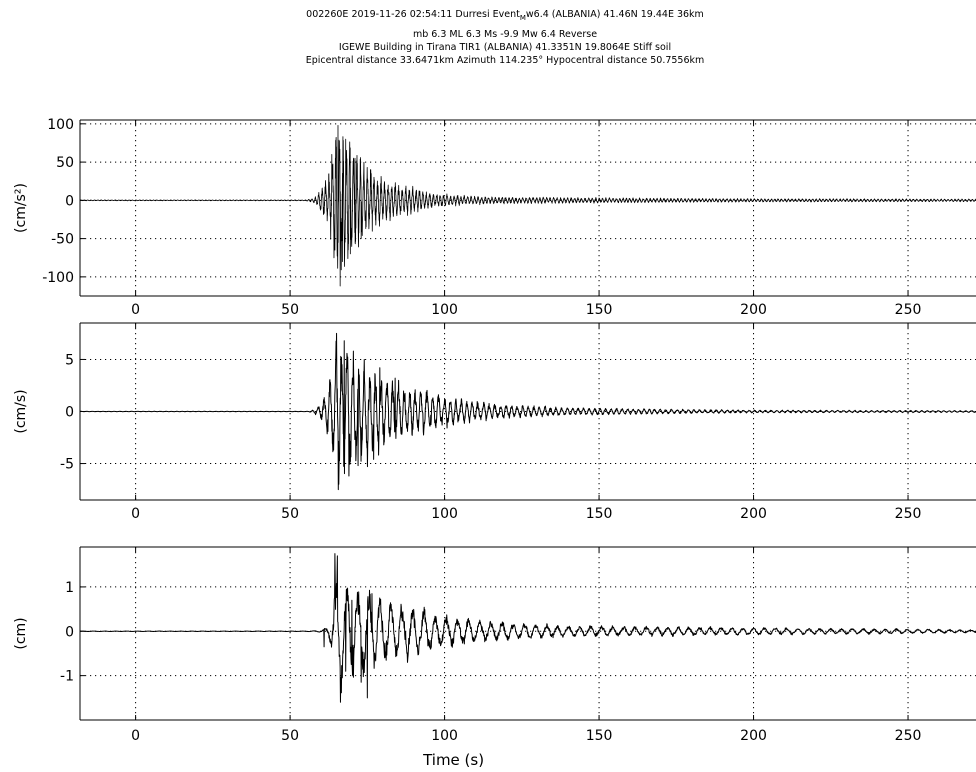 Image resolution: width=976 pixels, height=772 pixels. Describe the element at coordinates (522, 17) in the screenshot. I see `header-line-1-subscript: M` at that location.